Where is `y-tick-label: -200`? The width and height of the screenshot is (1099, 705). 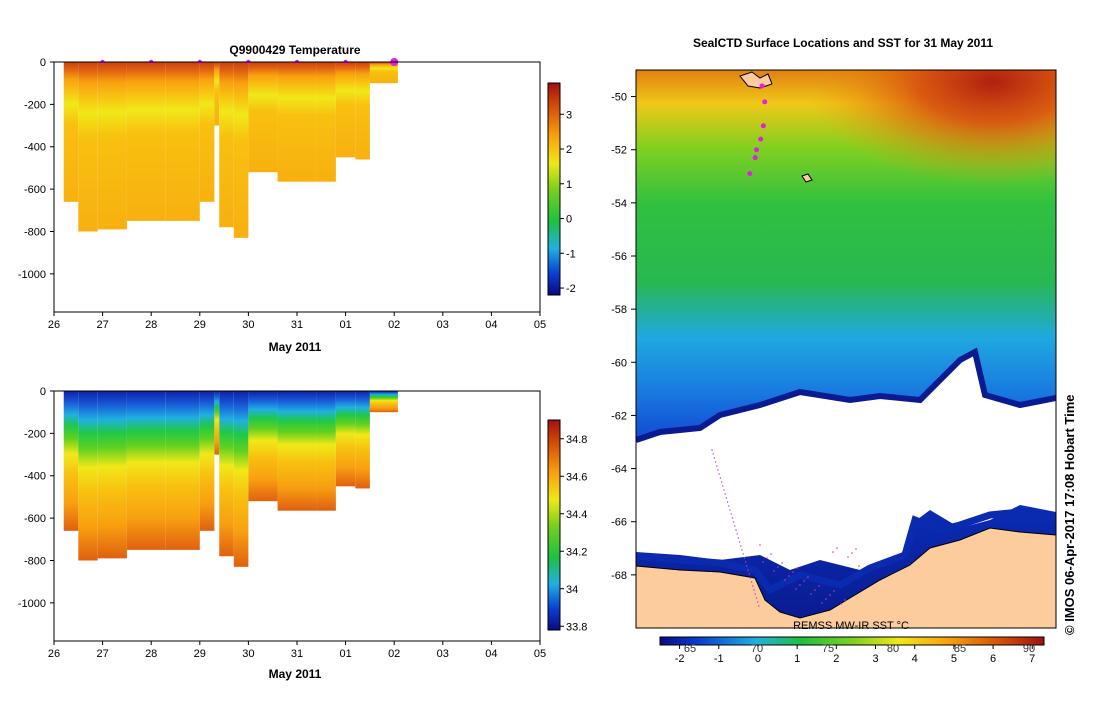
y-tick-label: -200 is located at coordinates (35, 434).